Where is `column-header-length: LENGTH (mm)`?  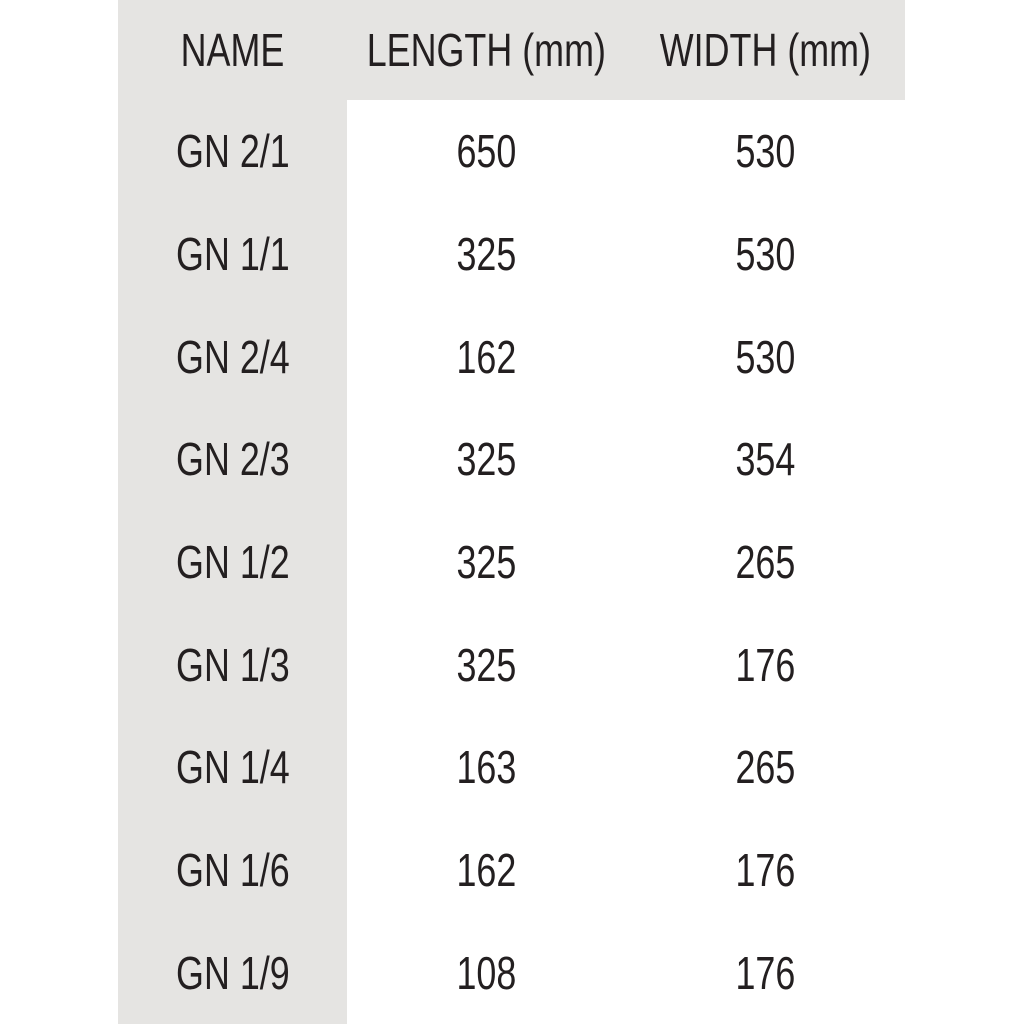
column-header-length: LENGTH (mm) is located at coordinates (486, 50).